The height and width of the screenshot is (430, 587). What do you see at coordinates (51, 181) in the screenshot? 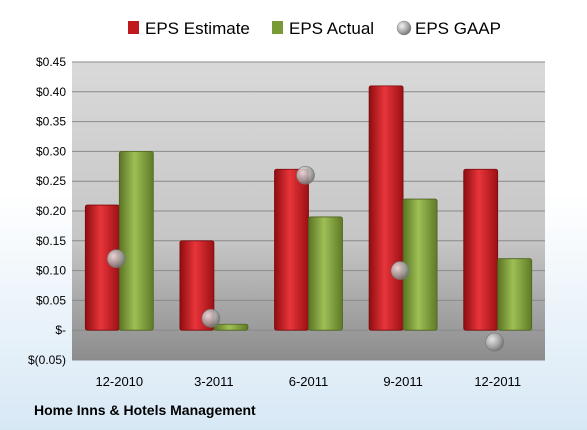
I see `y-tick-label: $0.25` at bounding box center [51, 181].